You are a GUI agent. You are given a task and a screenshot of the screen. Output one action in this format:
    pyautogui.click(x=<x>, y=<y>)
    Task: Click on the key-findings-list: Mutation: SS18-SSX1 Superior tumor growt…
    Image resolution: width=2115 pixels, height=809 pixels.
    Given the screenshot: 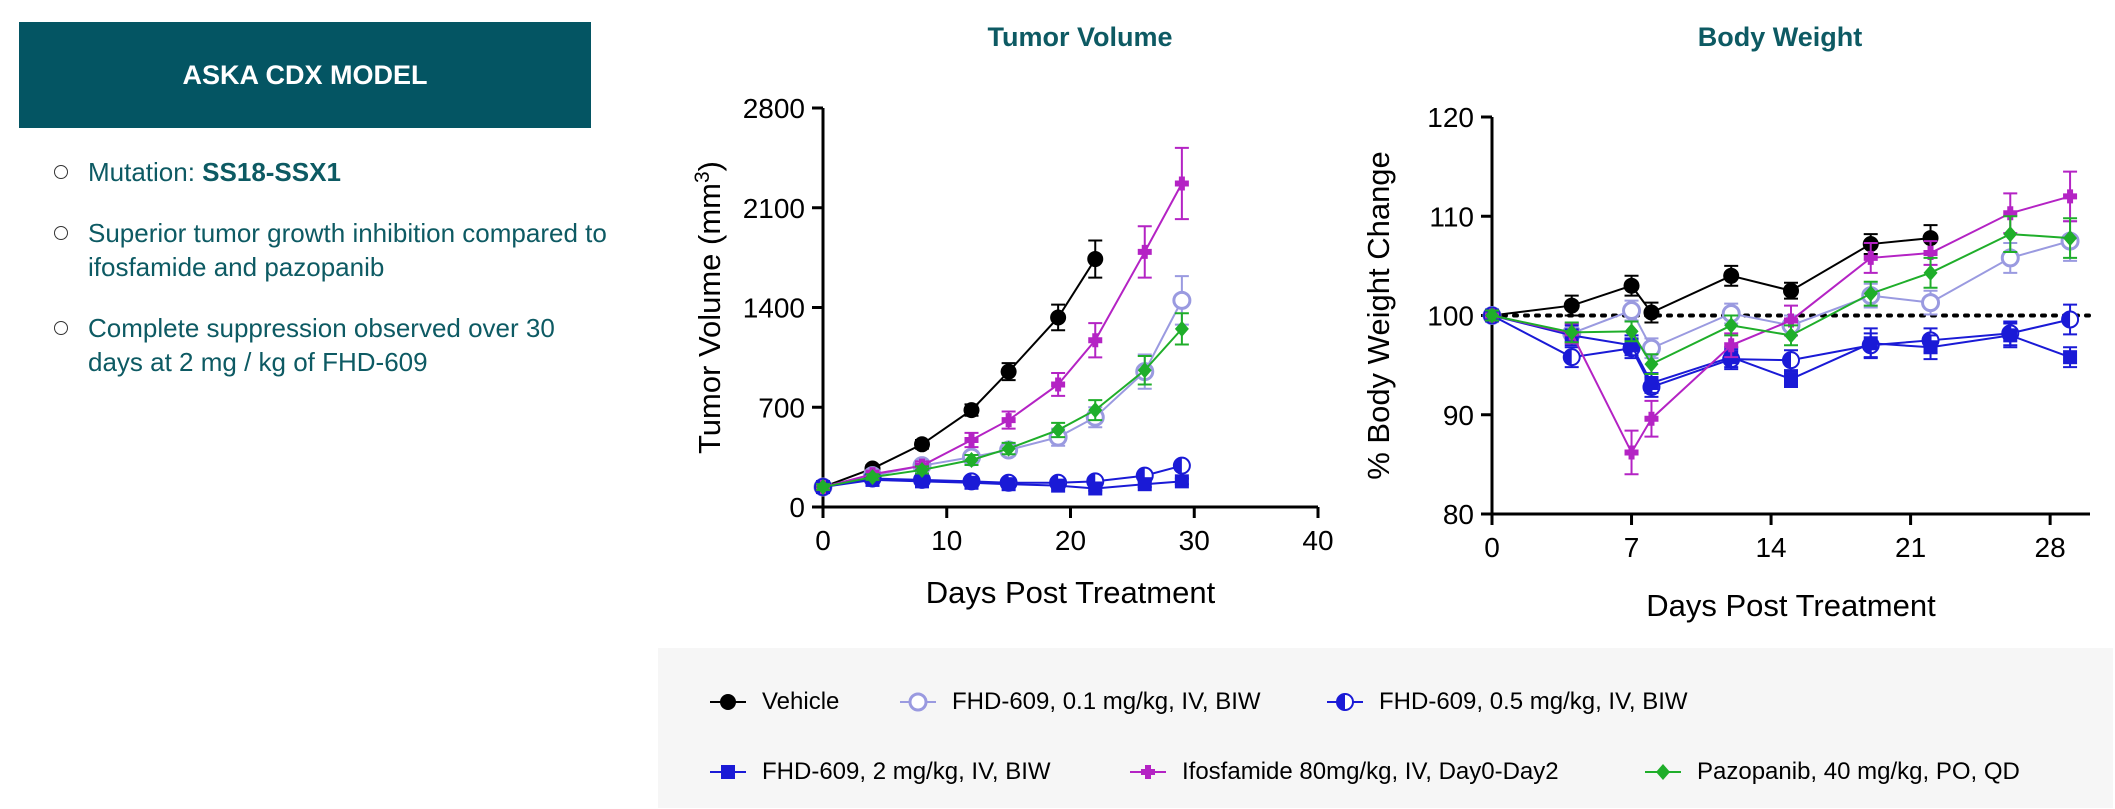 What is the action you would take?
    pyautogui.click(x=330, y=280)
    